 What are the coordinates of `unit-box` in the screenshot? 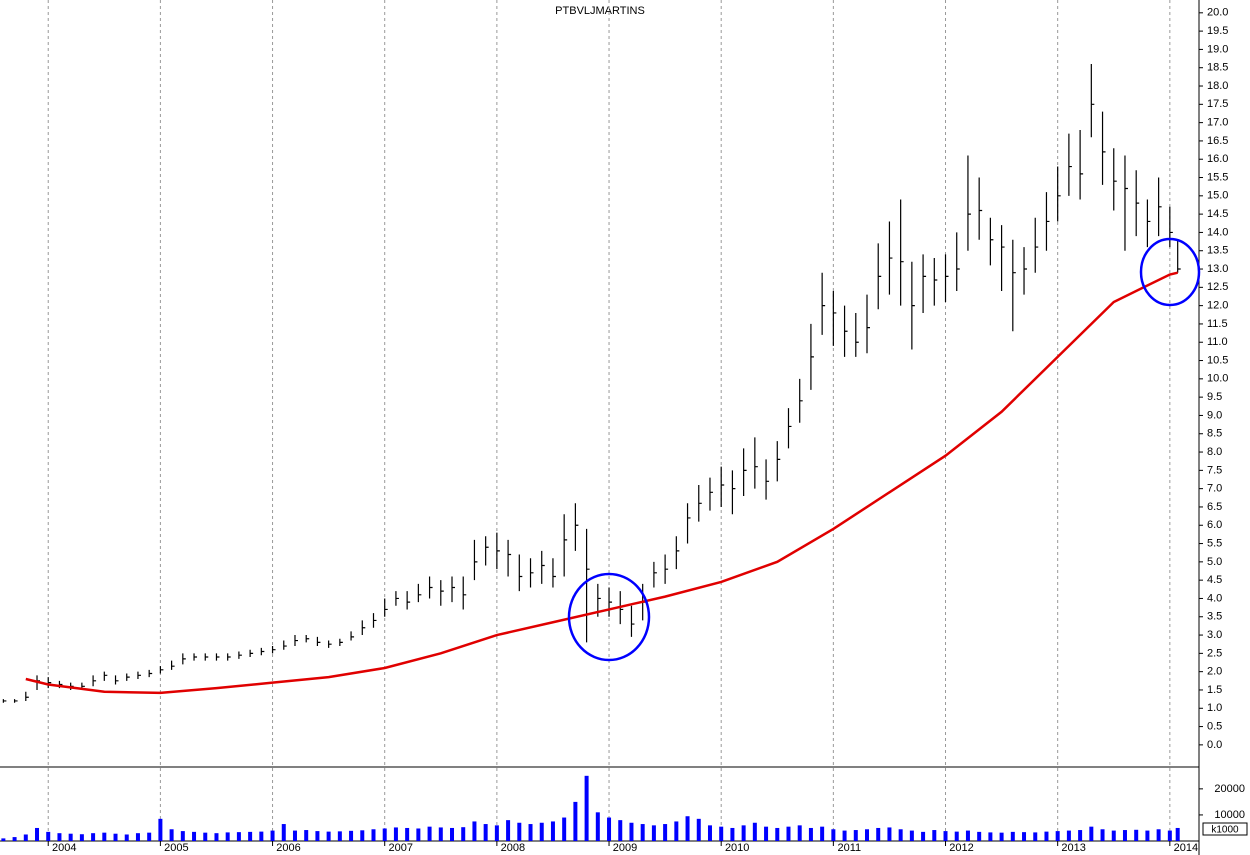 It's located at (1225, 829).